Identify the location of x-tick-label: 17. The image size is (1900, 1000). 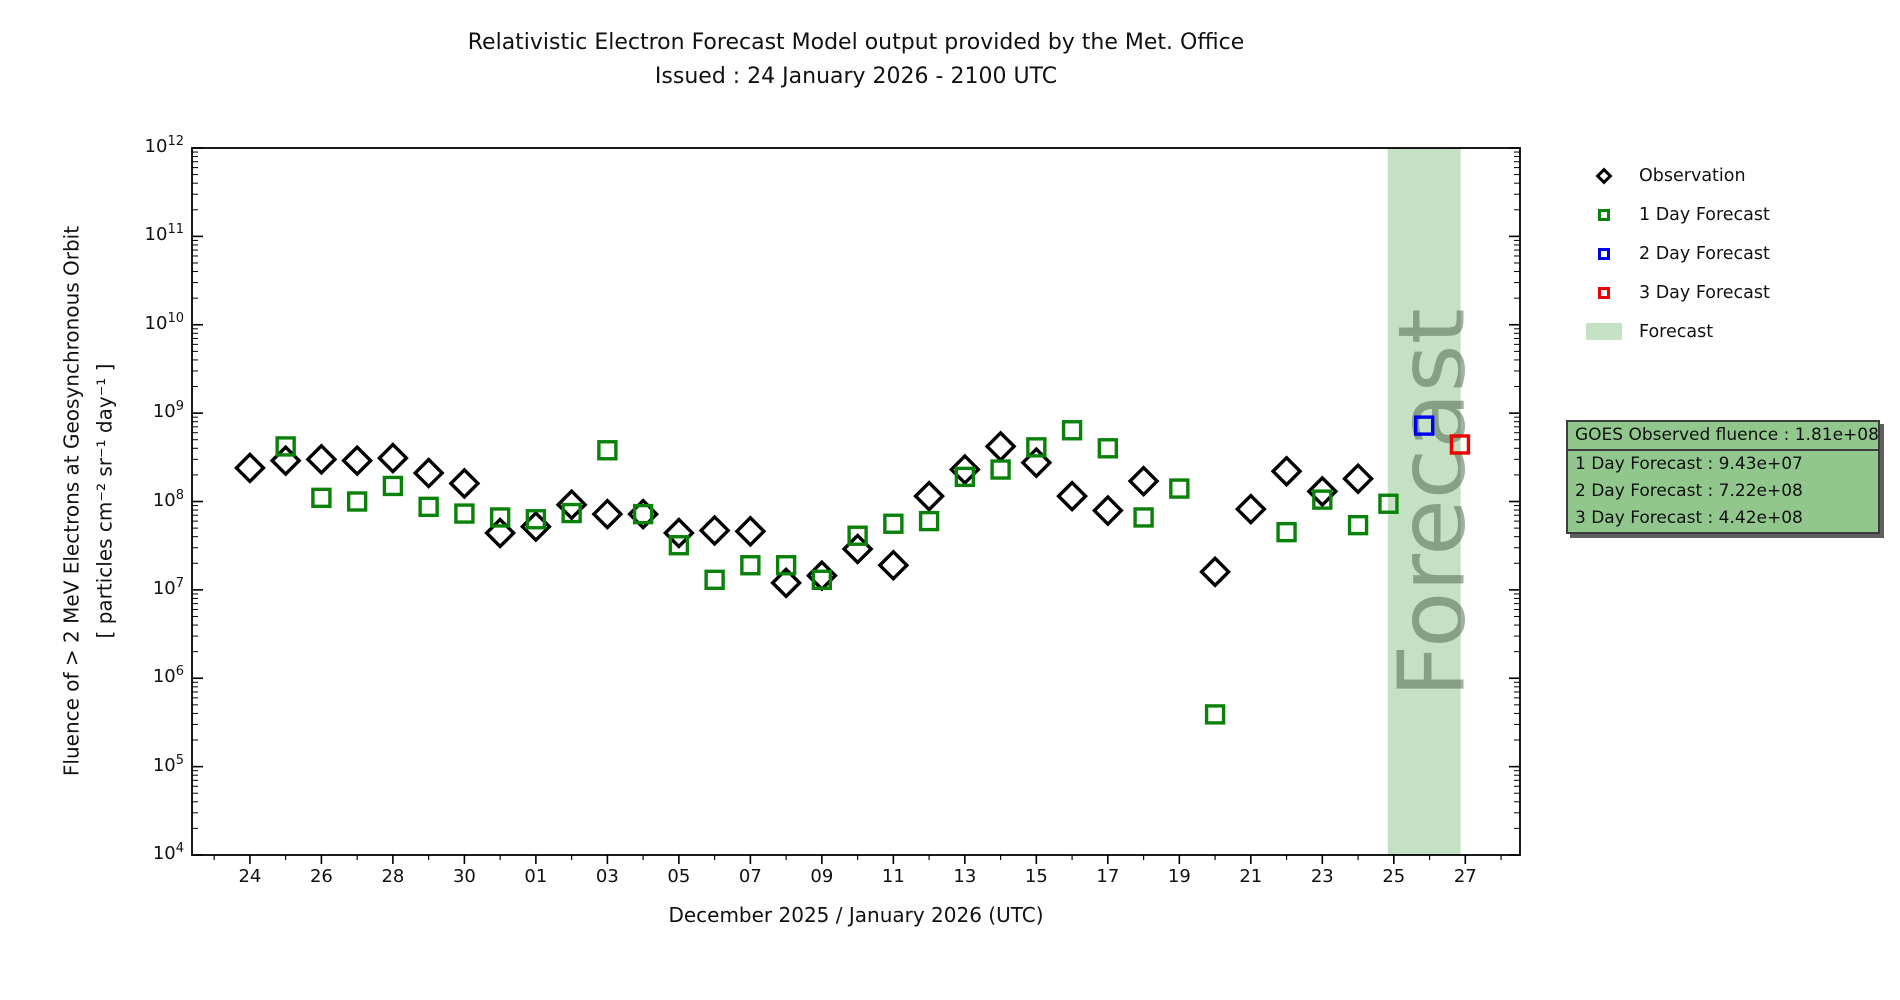
(1108, 876).